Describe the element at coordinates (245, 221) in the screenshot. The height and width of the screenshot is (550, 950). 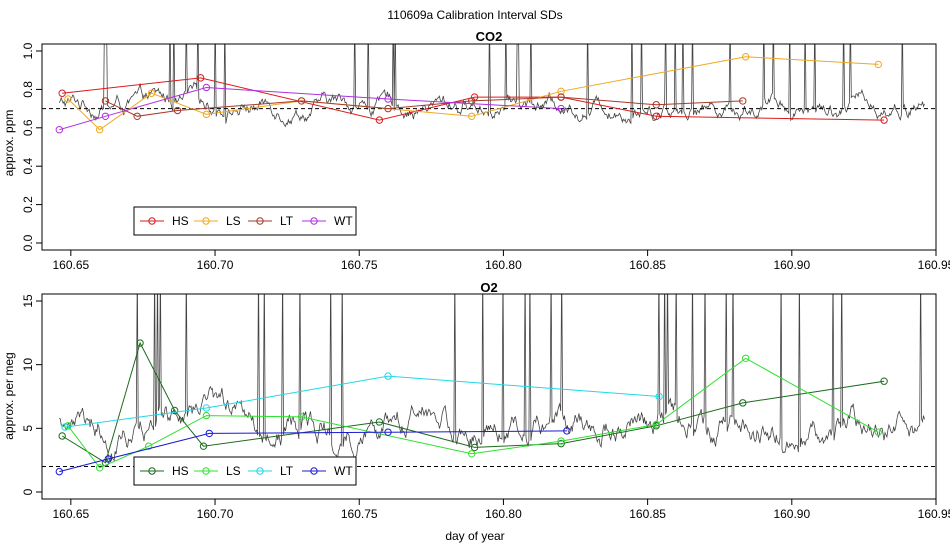
I see `co2-legend: HS LS LT WT` at that location.